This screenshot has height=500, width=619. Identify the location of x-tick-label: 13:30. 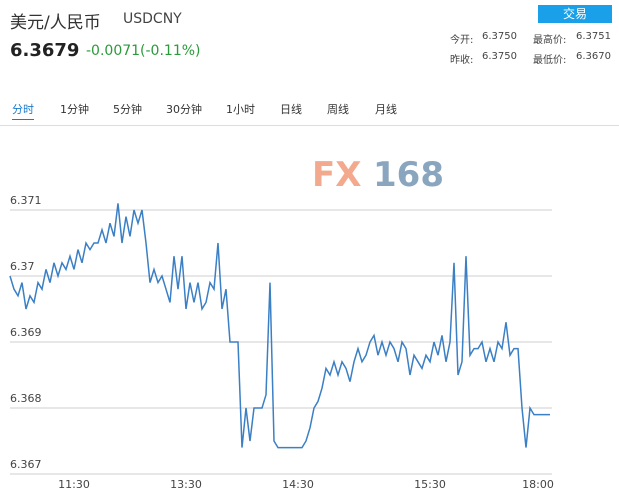
(186, 484).